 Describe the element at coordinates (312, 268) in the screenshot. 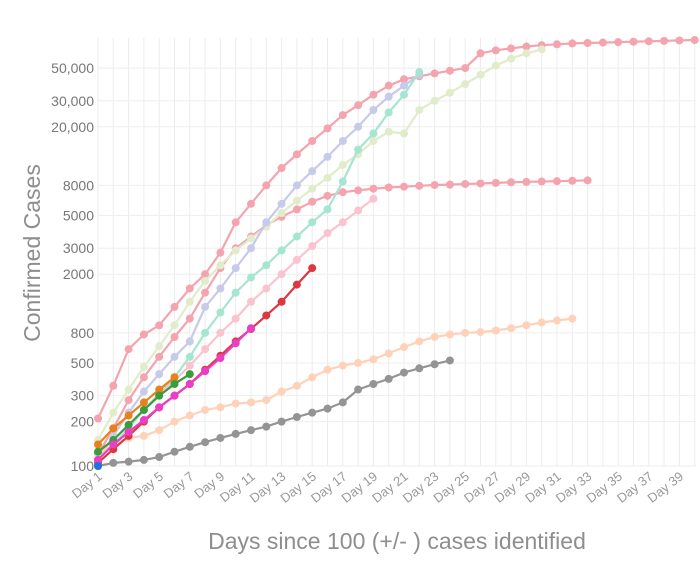

I see `series-red-point` at that location.